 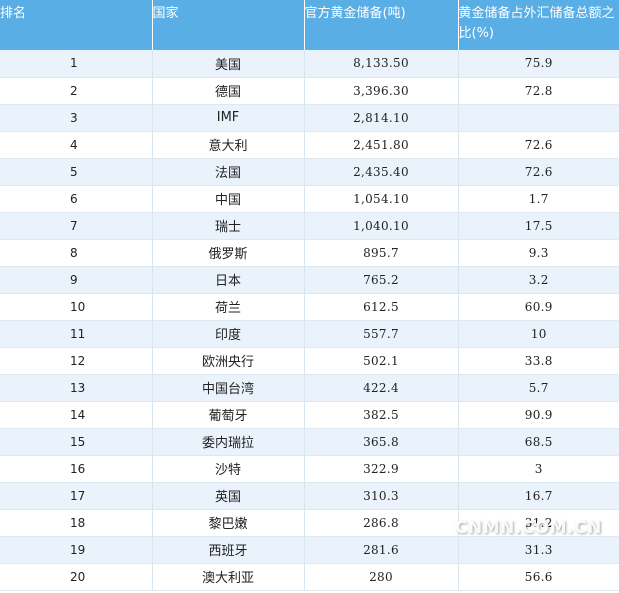 I want to click on cell-country: 黎巴嫩, so click(x=228, y=523).